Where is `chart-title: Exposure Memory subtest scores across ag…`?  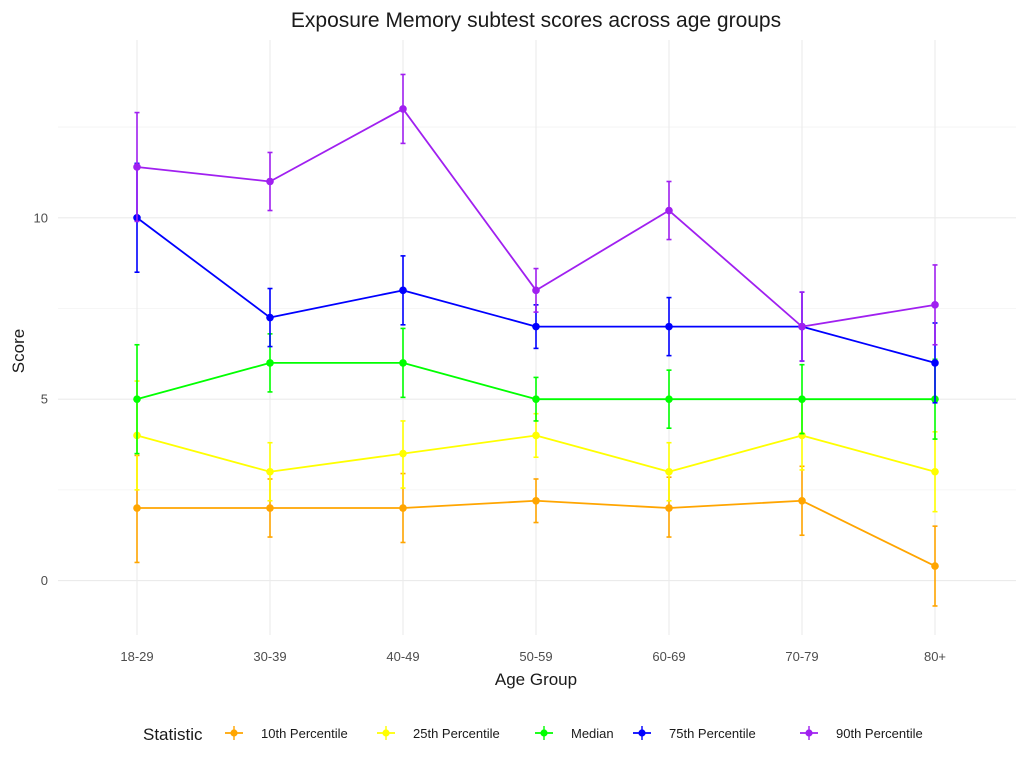
chart-title: Exposure Memory subtest scores across ag… is located at coordinates (536, 20).